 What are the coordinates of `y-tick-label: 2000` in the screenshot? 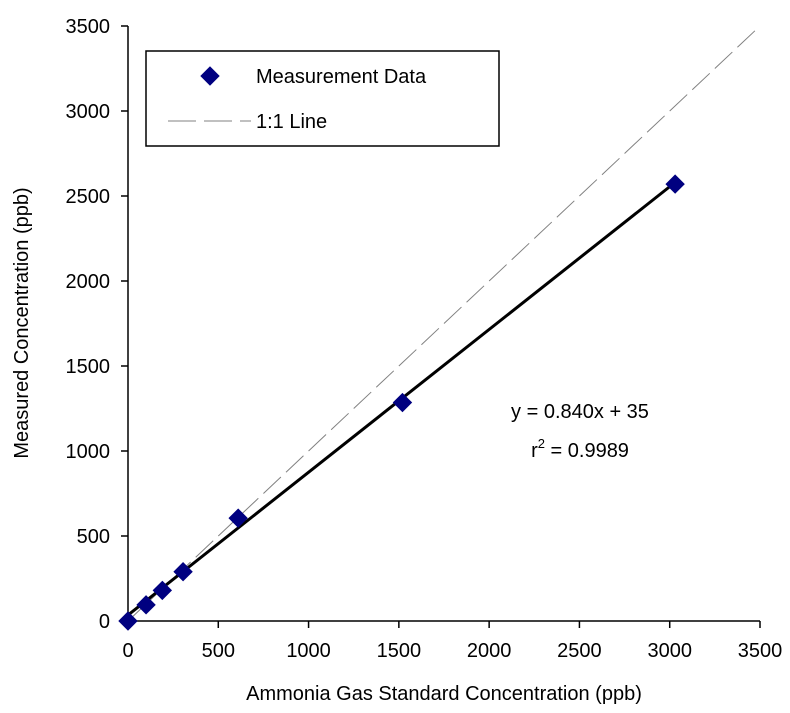 It's located at (88, 282).